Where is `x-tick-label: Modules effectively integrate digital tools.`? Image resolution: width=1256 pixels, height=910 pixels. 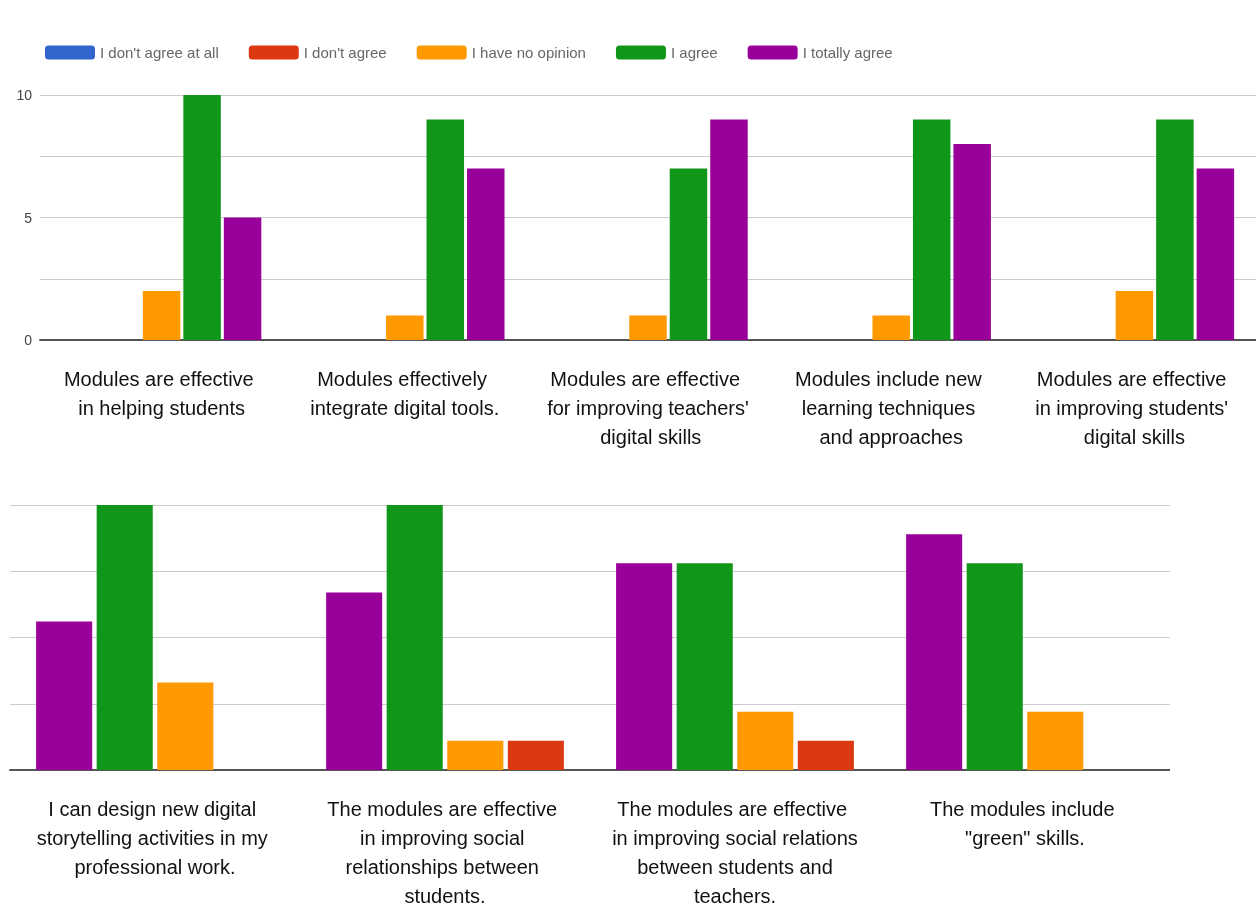 x-tick-label: Modules effectively integrate digital tools. is located at coordinates (405, 393).